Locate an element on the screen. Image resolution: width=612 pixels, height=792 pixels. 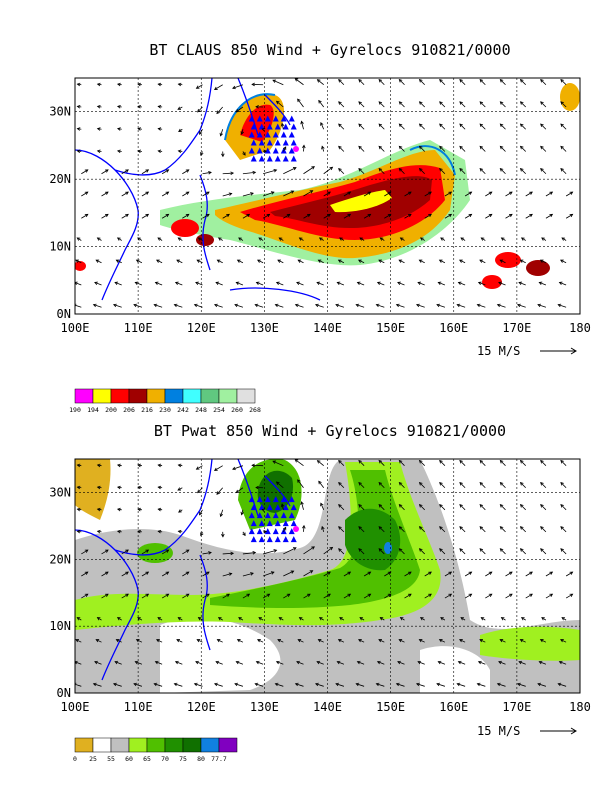
pwat-light-green is located at coordinates (530, 643).